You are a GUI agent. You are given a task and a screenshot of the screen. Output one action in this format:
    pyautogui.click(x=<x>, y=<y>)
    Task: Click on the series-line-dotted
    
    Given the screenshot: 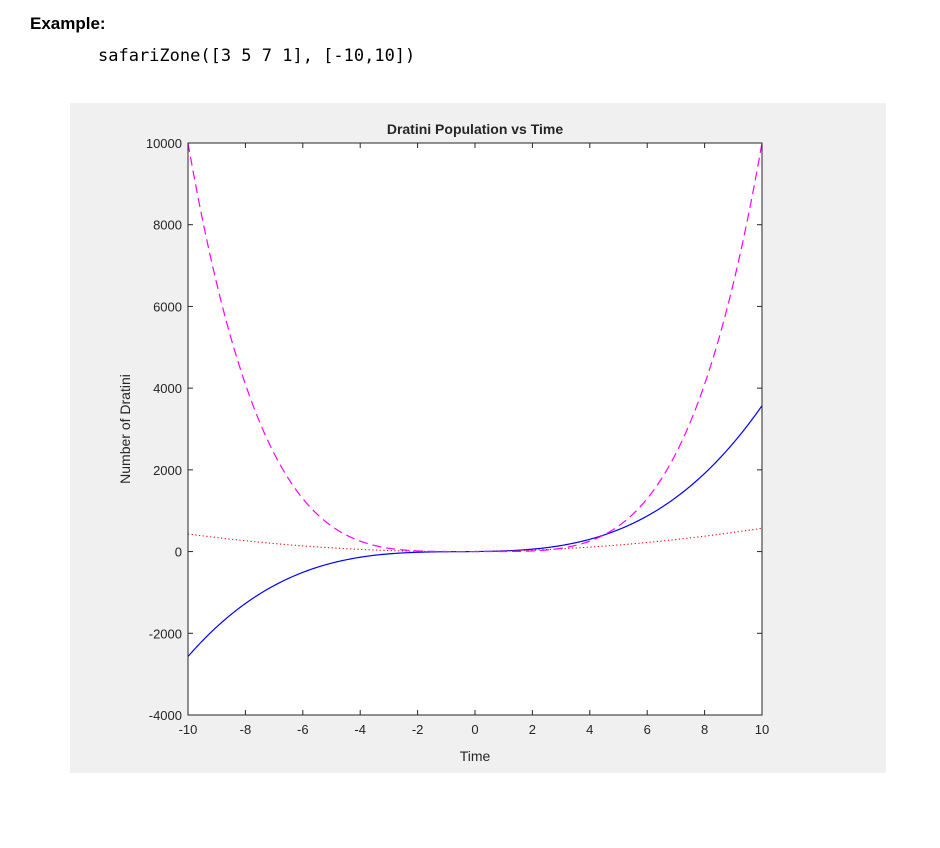 What is the action you would take?
    pyautogui.click(x=475, y=540)
    